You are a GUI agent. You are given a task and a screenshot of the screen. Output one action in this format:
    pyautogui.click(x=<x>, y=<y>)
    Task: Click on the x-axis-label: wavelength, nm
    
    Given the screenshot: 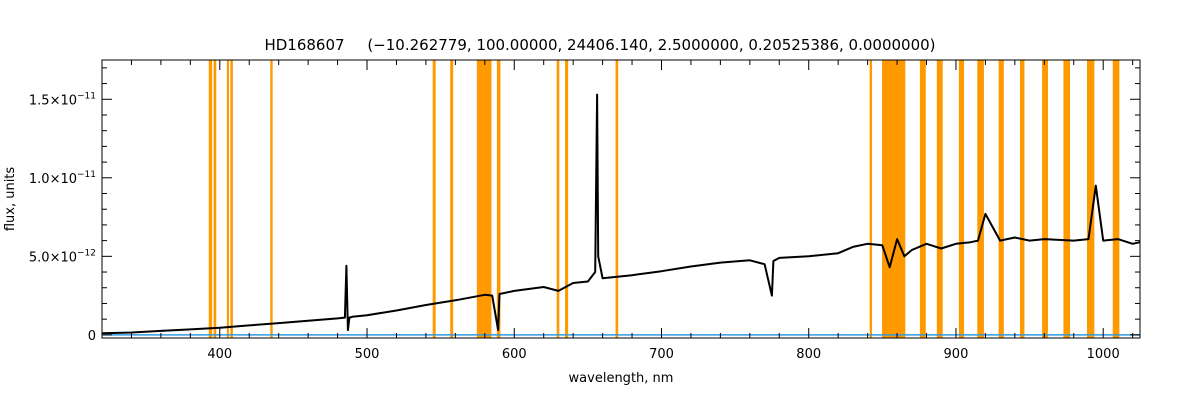 What is the action you would take?
    pyautogui.click(x=621, y=378)
    